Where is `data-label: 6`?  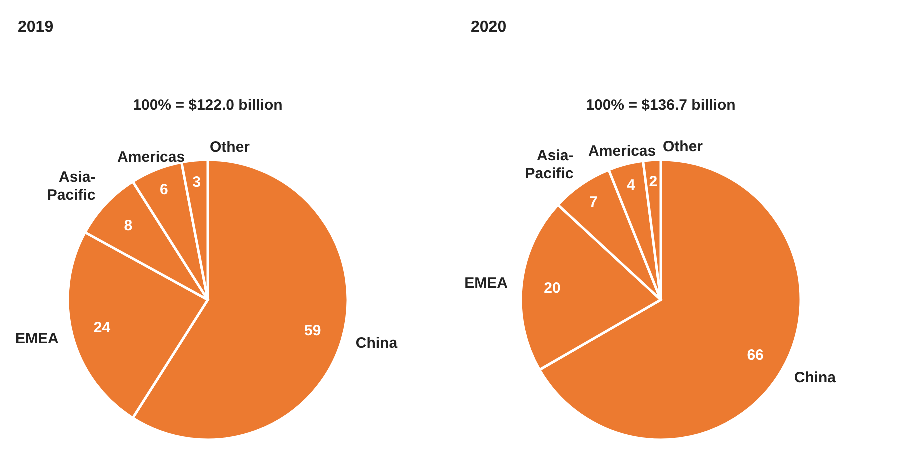 data-label: 6 is located at coordinates (164, 190).